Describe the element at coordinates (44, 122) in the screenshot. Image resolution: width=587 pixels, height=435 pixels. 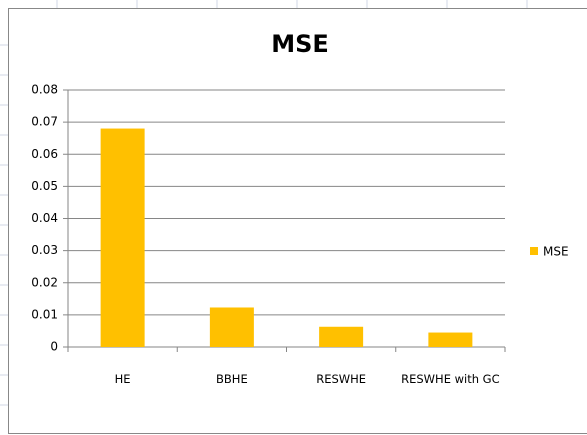
I see `y-tick-label: 0.07` at that location.